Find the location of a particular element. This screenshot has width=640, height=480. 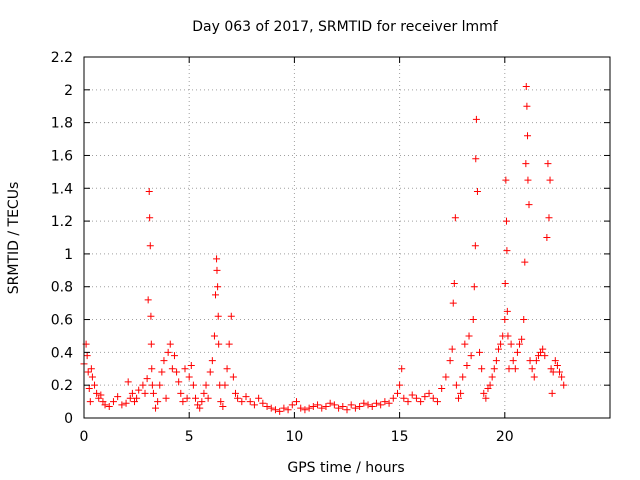

y-tick-label: 0.2 is located at coordinates (62, 386).